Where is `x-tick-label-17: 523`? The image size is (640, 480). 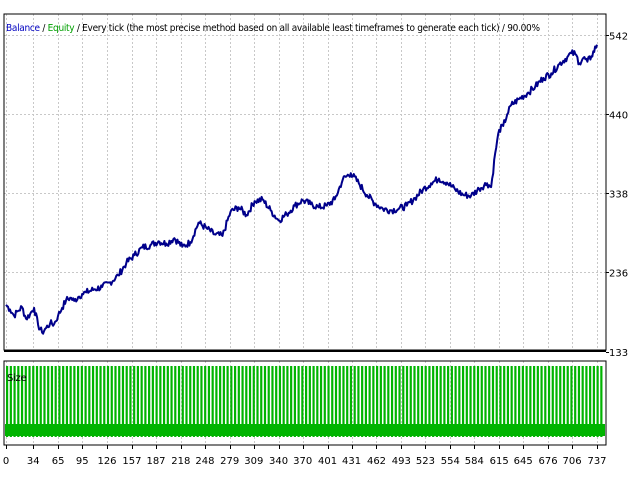
x-tick-label-17: 523 is located at coordinates (425, 461).